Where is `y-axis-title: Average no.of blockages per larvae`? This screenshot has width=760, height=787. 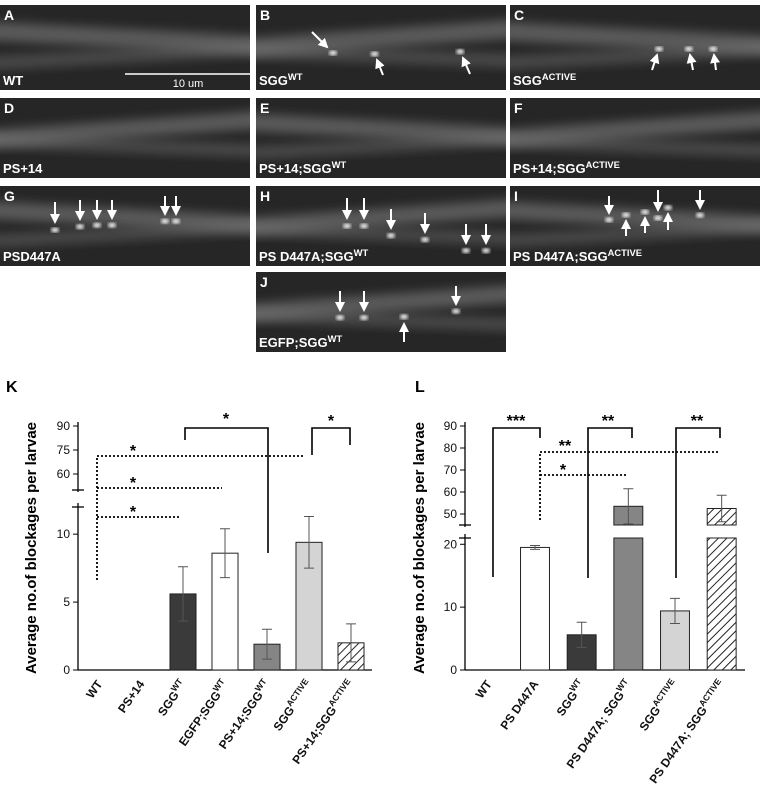
y-axis-title: Average no.of blockages per larvae is located at coordinates (31, 548).